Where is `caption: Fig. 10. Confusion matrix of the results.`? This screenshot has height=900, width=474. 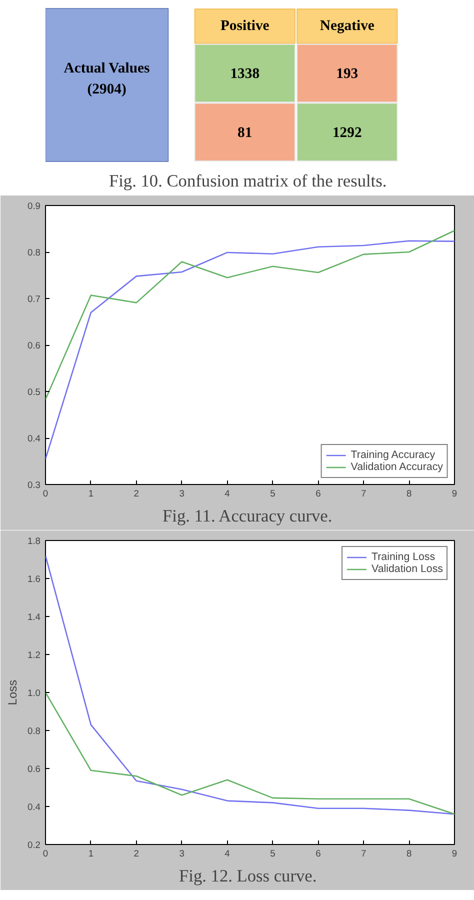 caption: Fig. 10. Confusion matrix of the results. is located at coordinates (247, 181).